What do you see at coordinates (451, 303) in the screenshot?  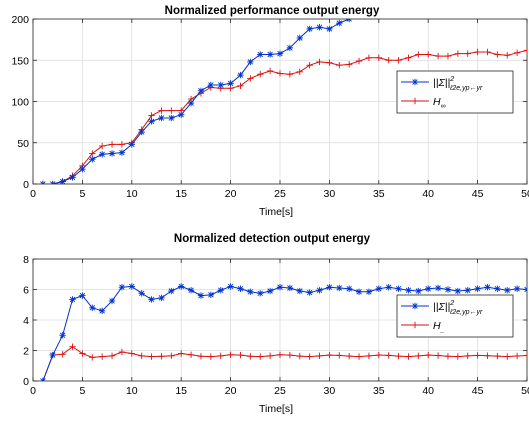 I see `legend-label-sup: 2` at bounding box center [451, 303].